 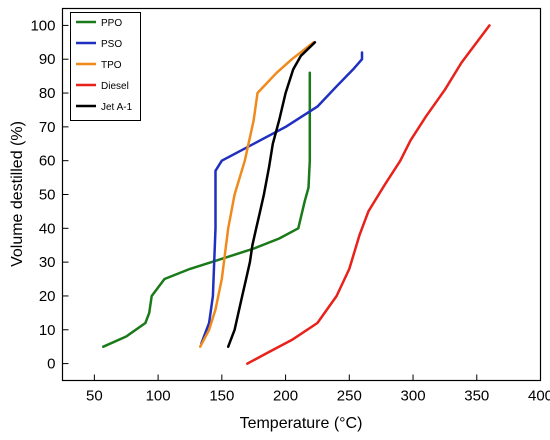 What do you see at coordinates (47, 93) in the screenshot?
I see `y-tick-label: 80` at bounding box center [47, 93].